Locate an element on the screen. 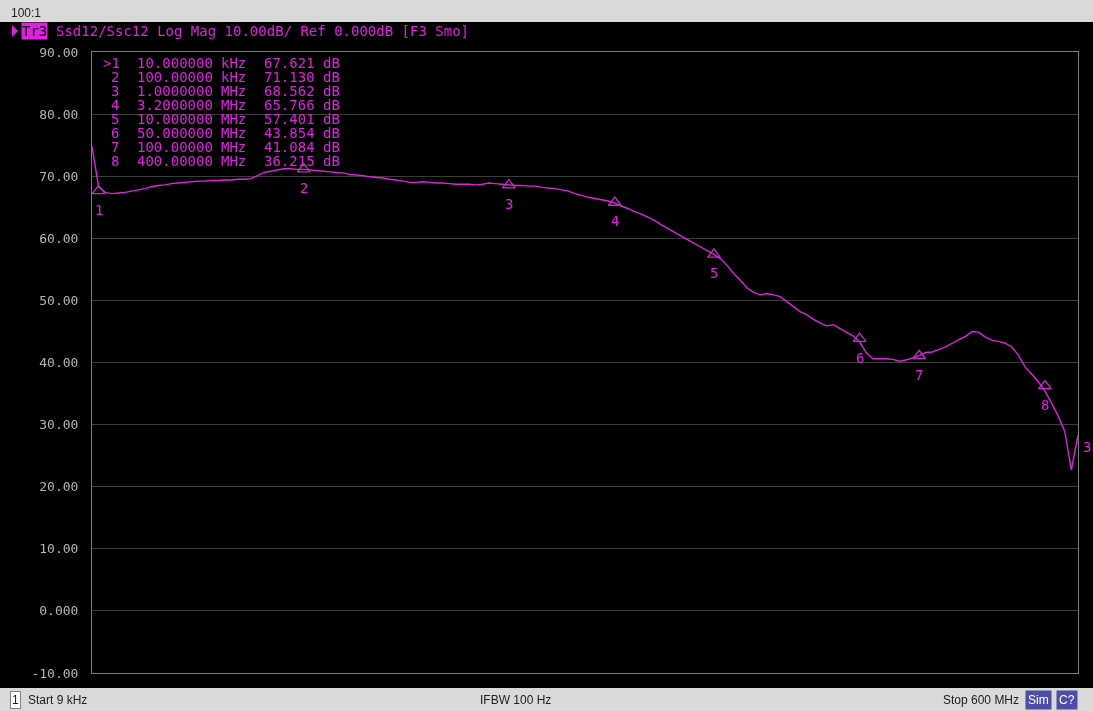 The width and height of the screenshot is (1093, 711). series-label: 3 is located at coordinates (1087, 447).